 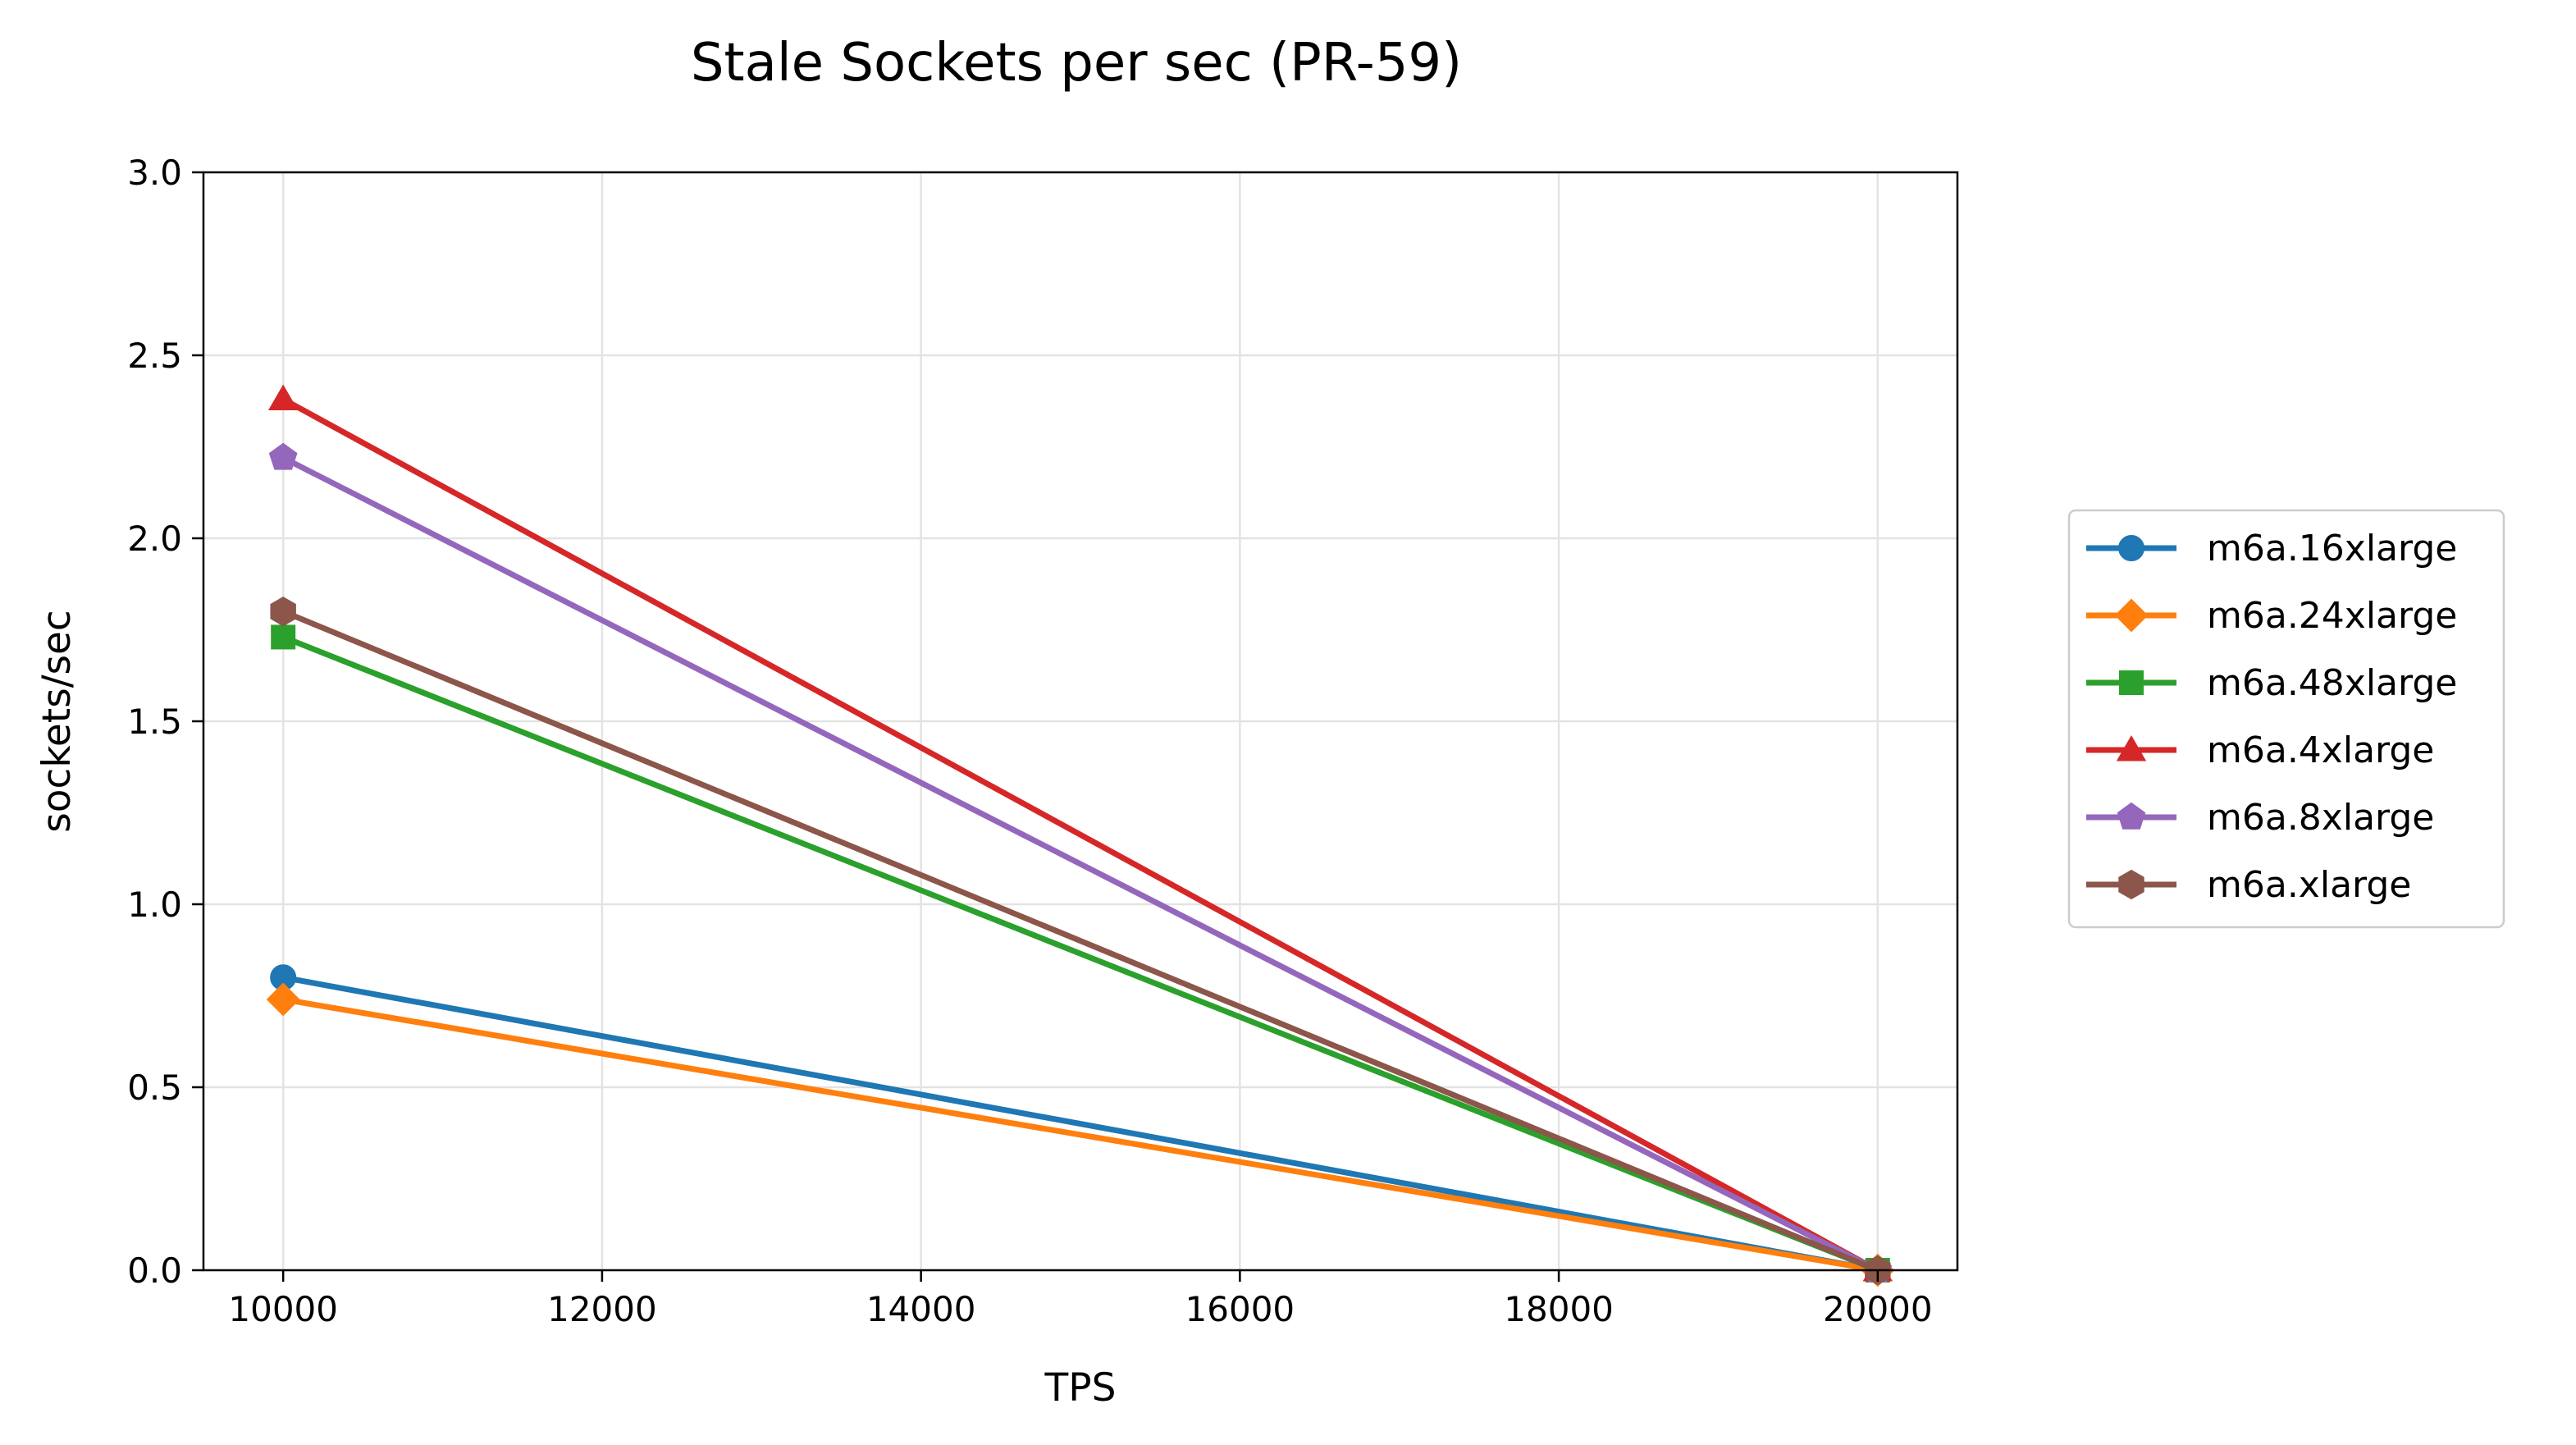 I want to click on legend-entry: m6a.xlarge, so click(x=2248, y=885).